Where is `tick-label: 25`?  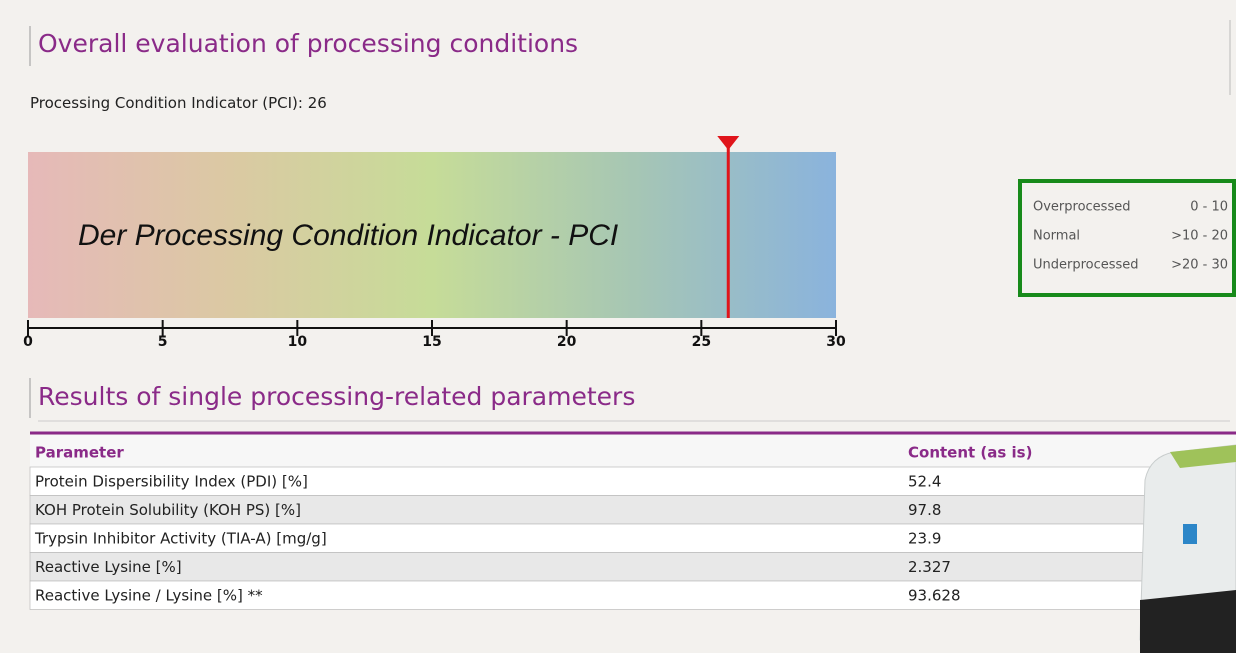
tick-label: 25 is located at coordinates (701, 342).